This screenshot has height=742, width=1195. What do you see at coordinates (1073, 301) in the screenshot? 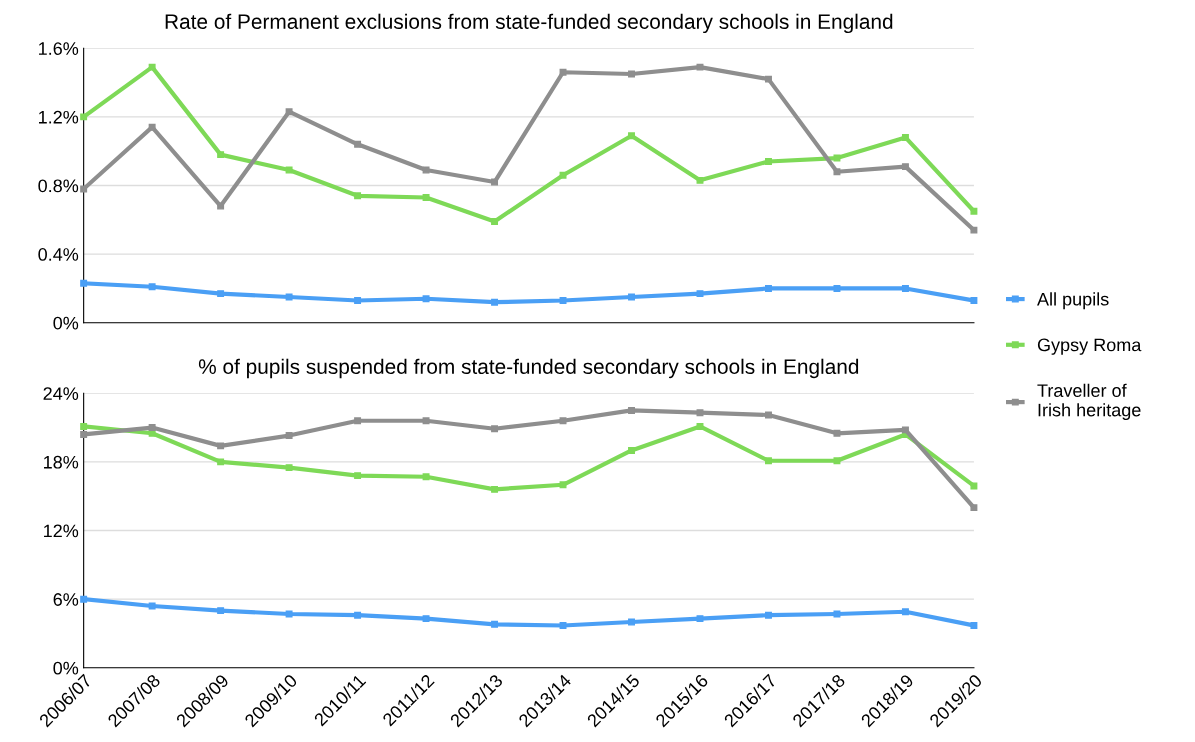
I see `legend-label: All pupils` at bounding box center [1073, 301].